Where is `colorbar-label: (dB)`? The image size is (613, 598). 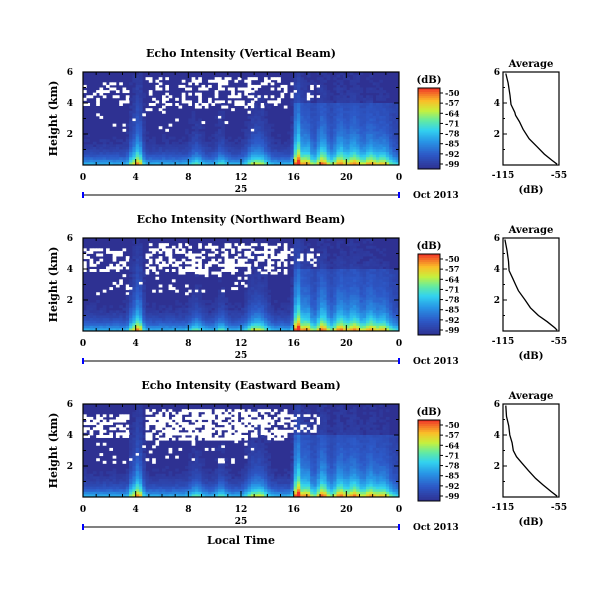
colorbar-label: (dB) is located at coordinates (429, 80).